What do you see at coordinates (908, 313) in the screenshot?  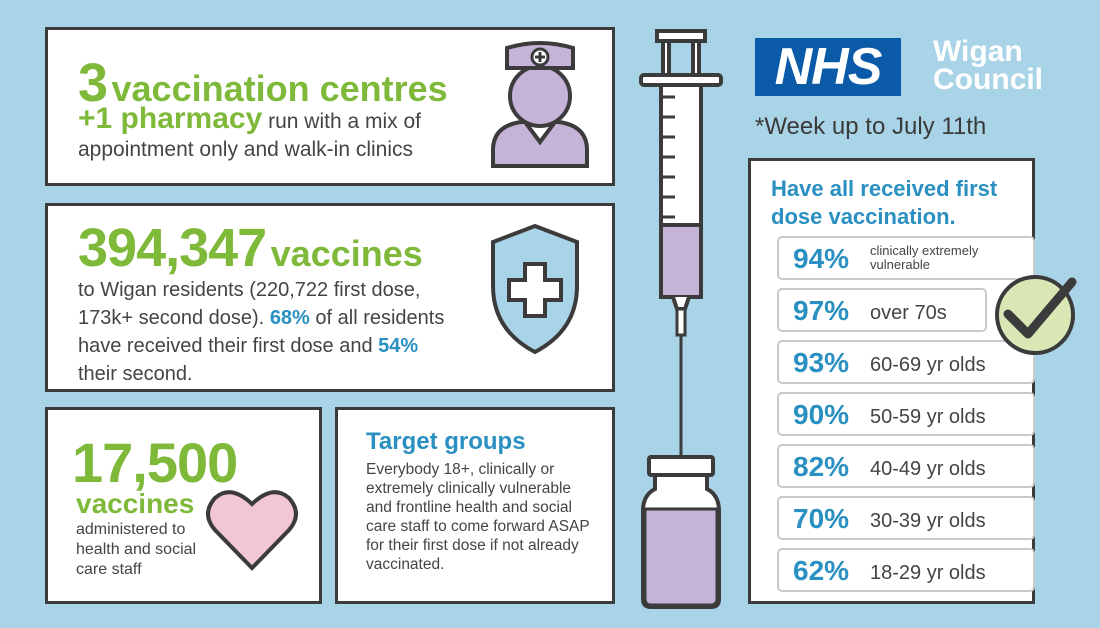 I see `row-group: over 70s` at bounding box center [908, 313].